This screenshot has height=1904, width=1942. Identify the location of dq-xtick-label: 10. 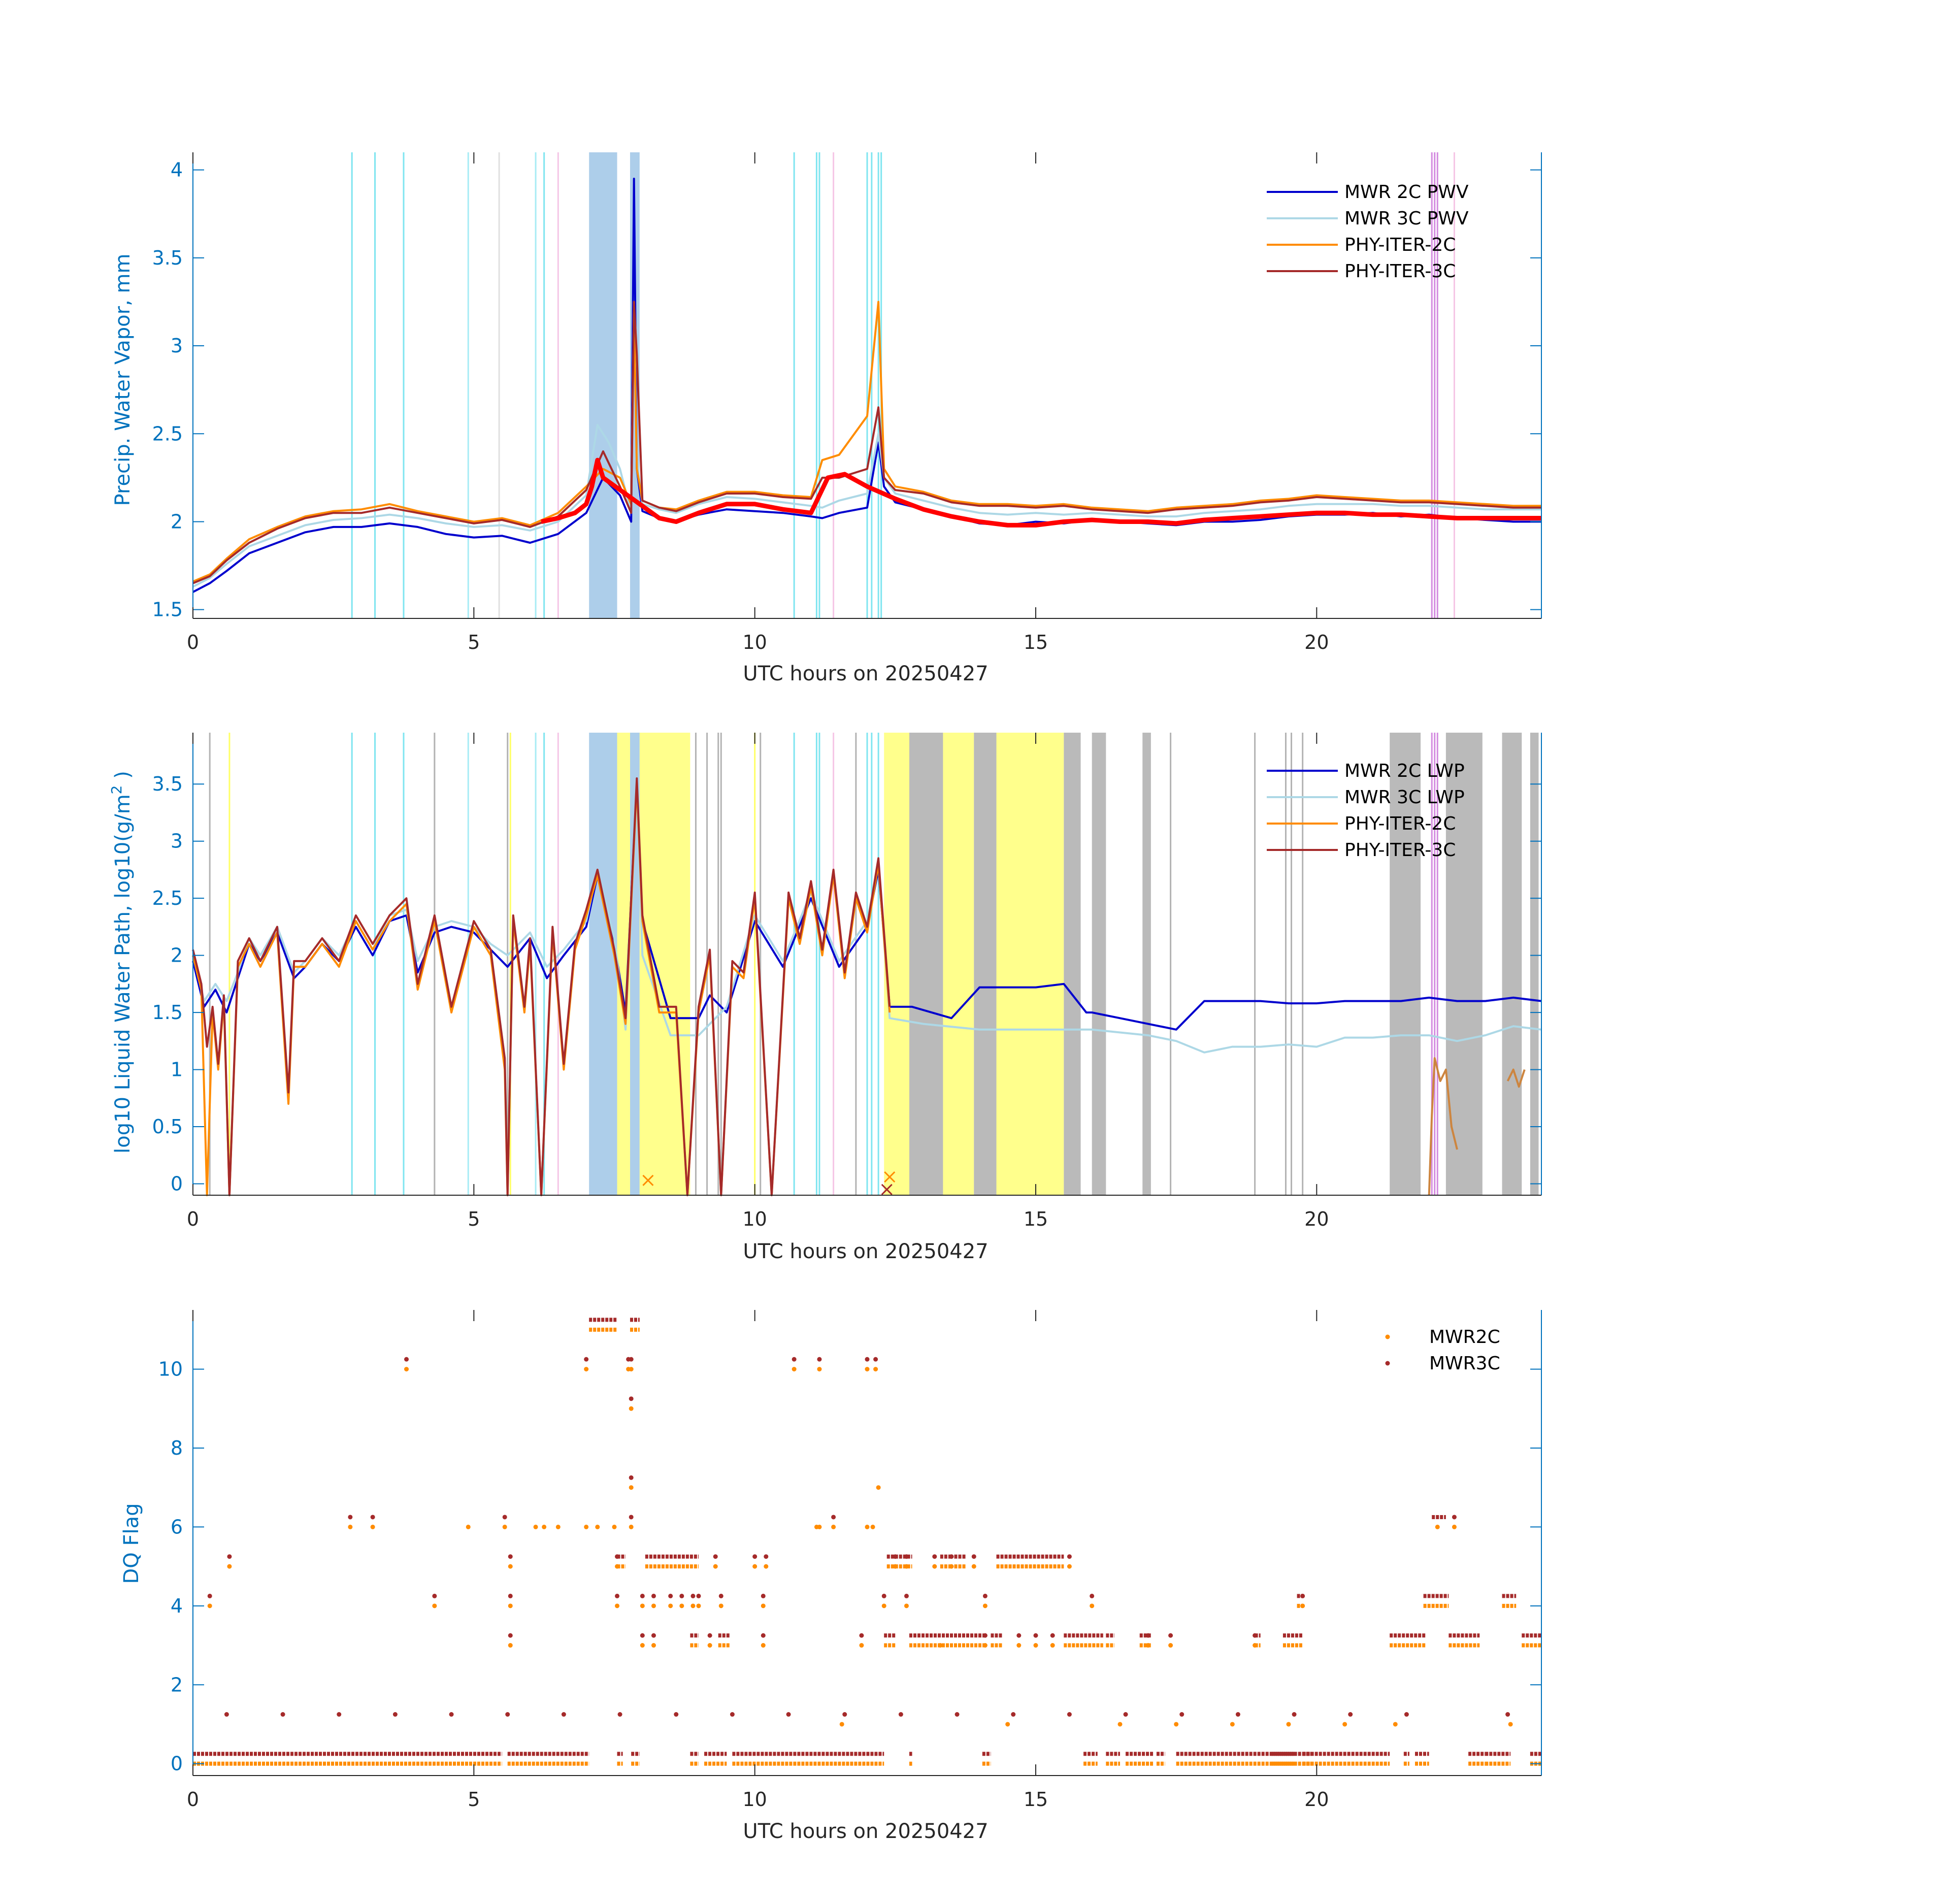
(754, 1800).